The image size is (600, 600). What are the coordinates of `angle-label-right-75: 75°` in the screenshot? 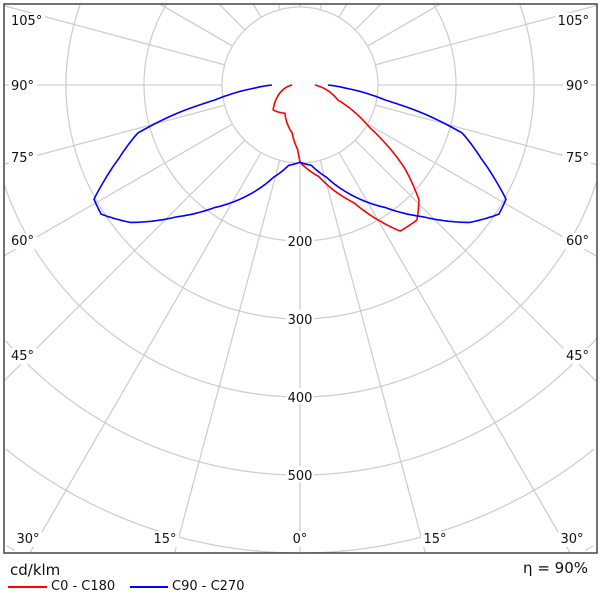 It's located at (577, 158).